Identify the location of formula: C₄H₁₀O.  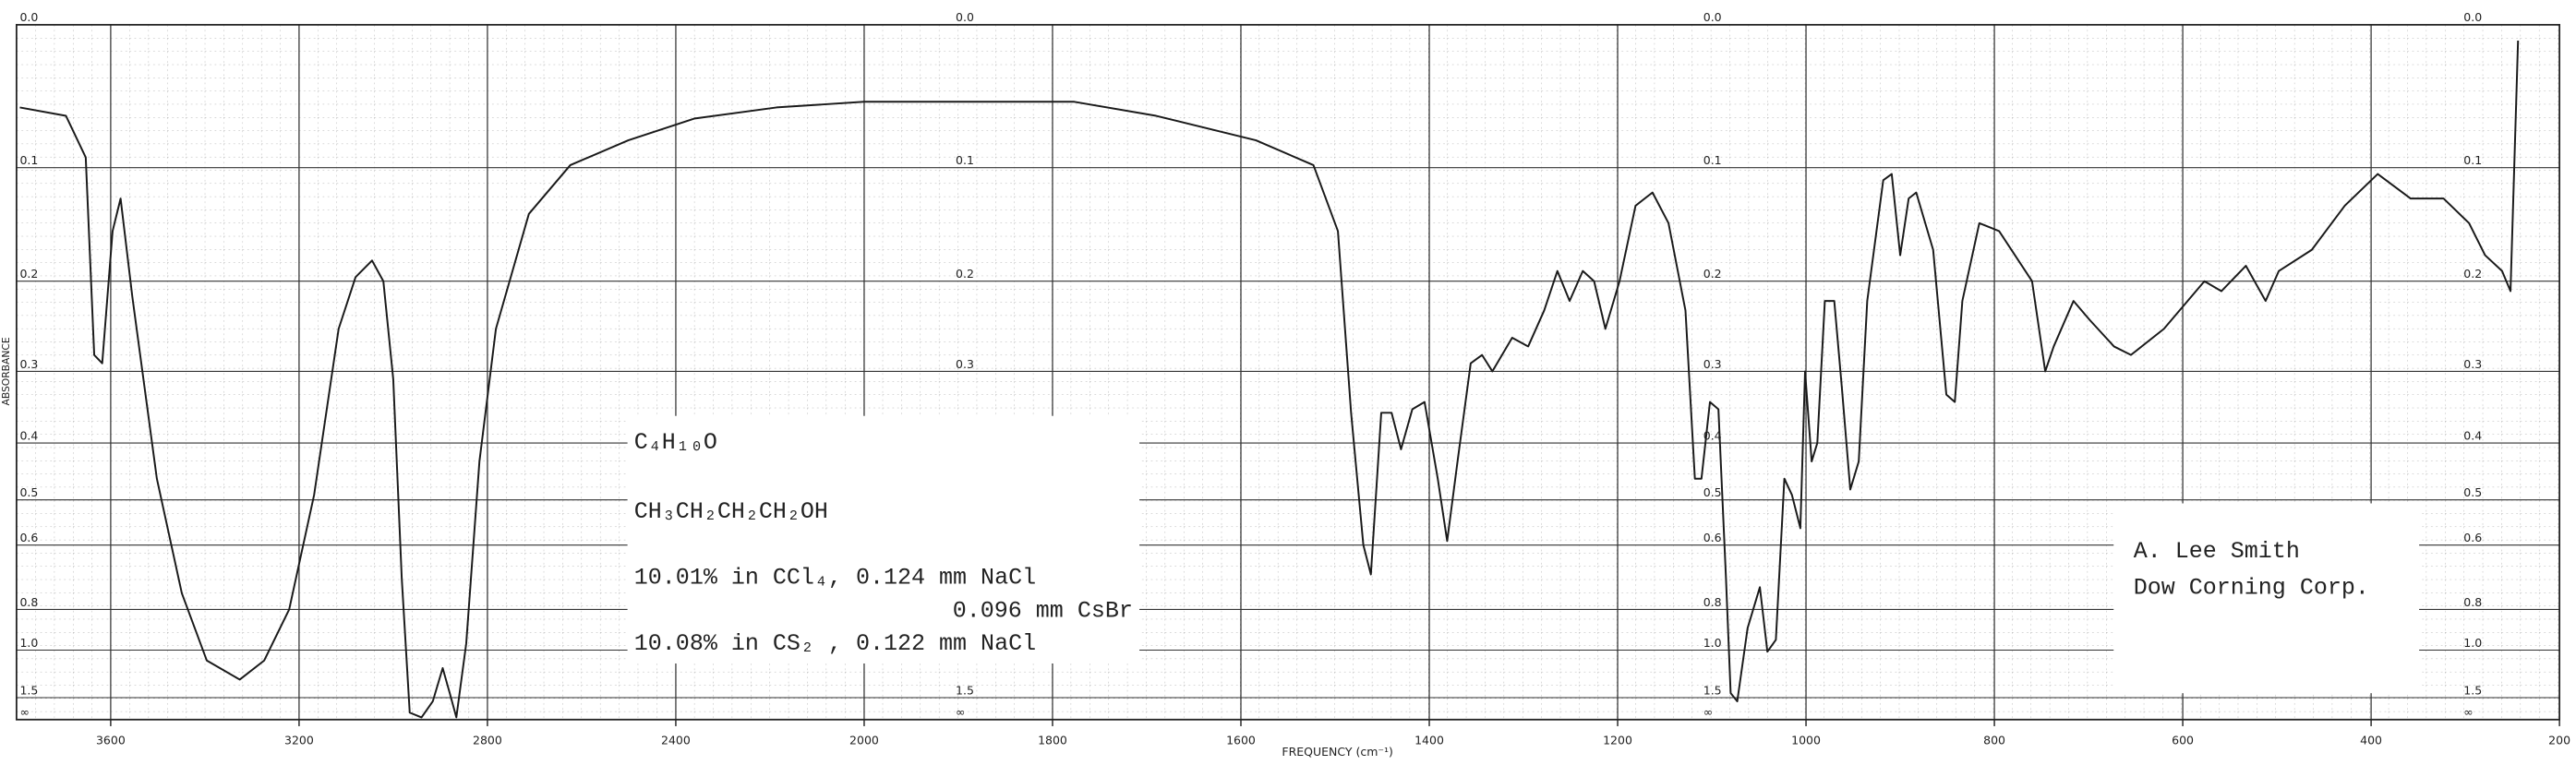
(675, 442).